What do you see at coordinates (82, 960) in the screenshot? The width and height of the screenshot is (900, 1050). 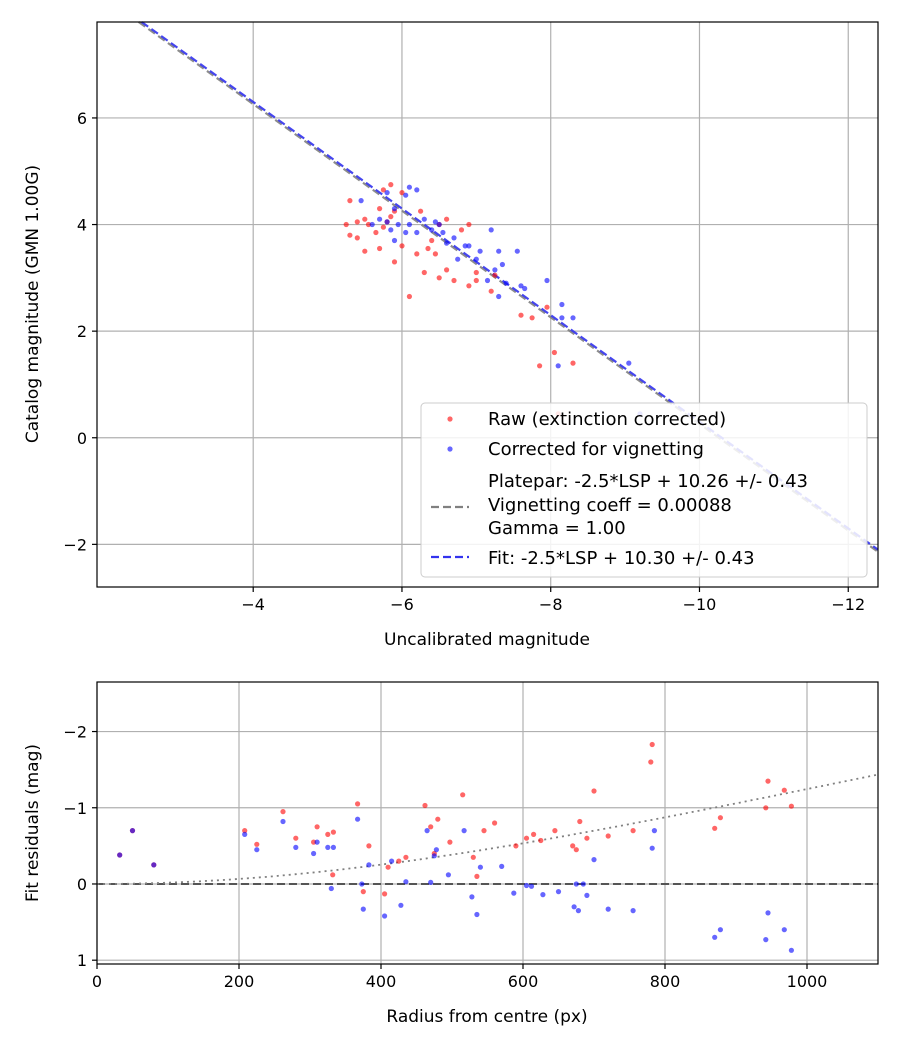 I see `bottom-y-tick-label: 1` at bounding box center [82, 960].